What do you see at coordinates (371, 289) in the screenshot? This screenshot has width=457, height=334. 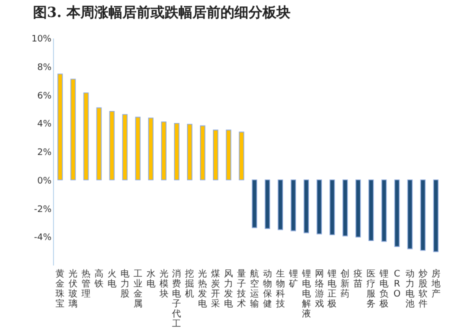 I see `x-tick-label: 医疗服务` at bounding box center [371, 289].